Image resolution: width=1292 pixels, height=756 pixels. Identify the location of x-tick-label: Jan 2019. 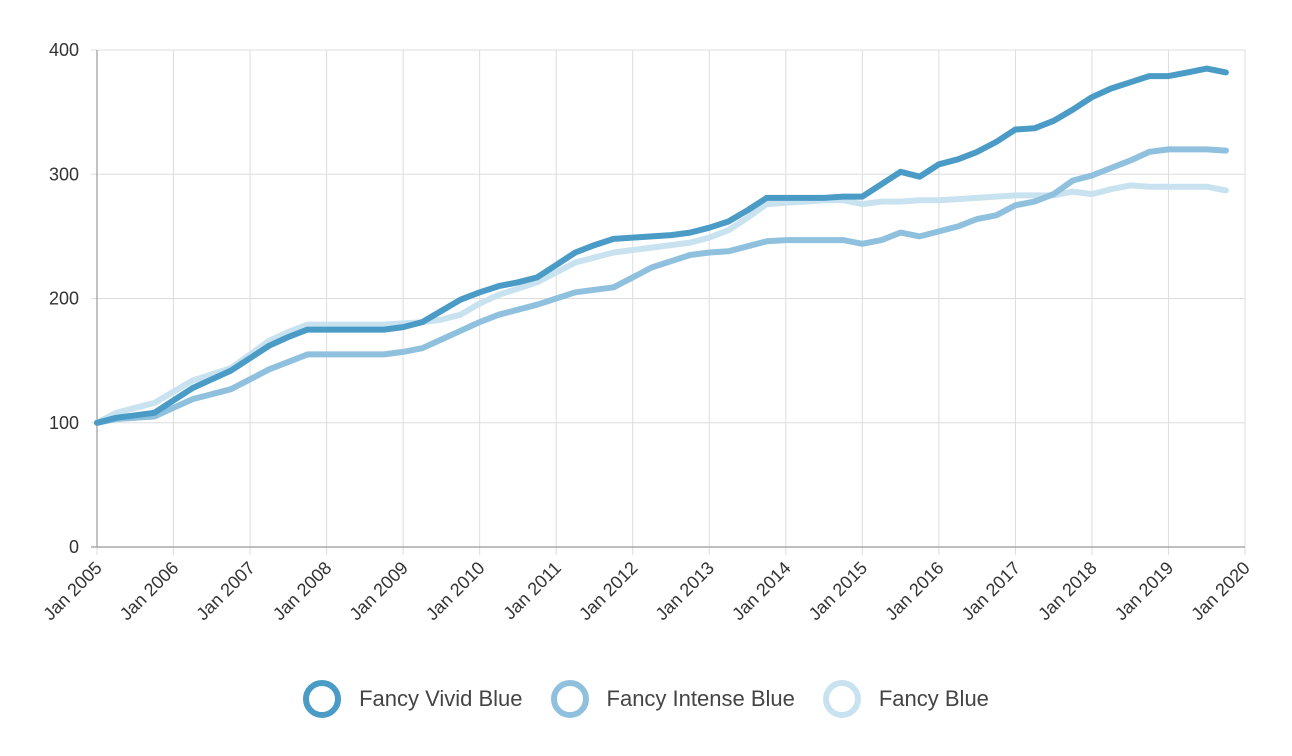
(1144, 591).